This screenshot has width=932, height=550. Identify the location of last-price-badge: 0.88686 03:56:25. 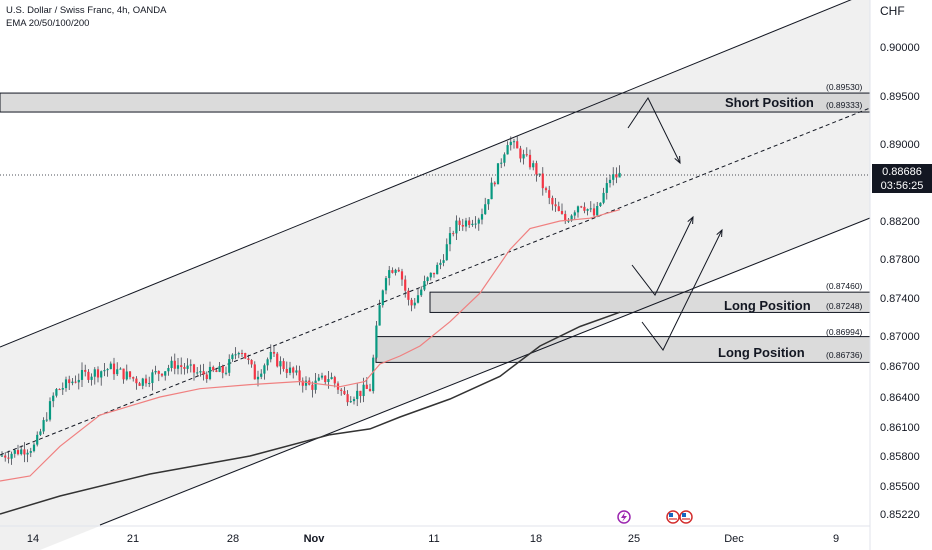
(902, 178).